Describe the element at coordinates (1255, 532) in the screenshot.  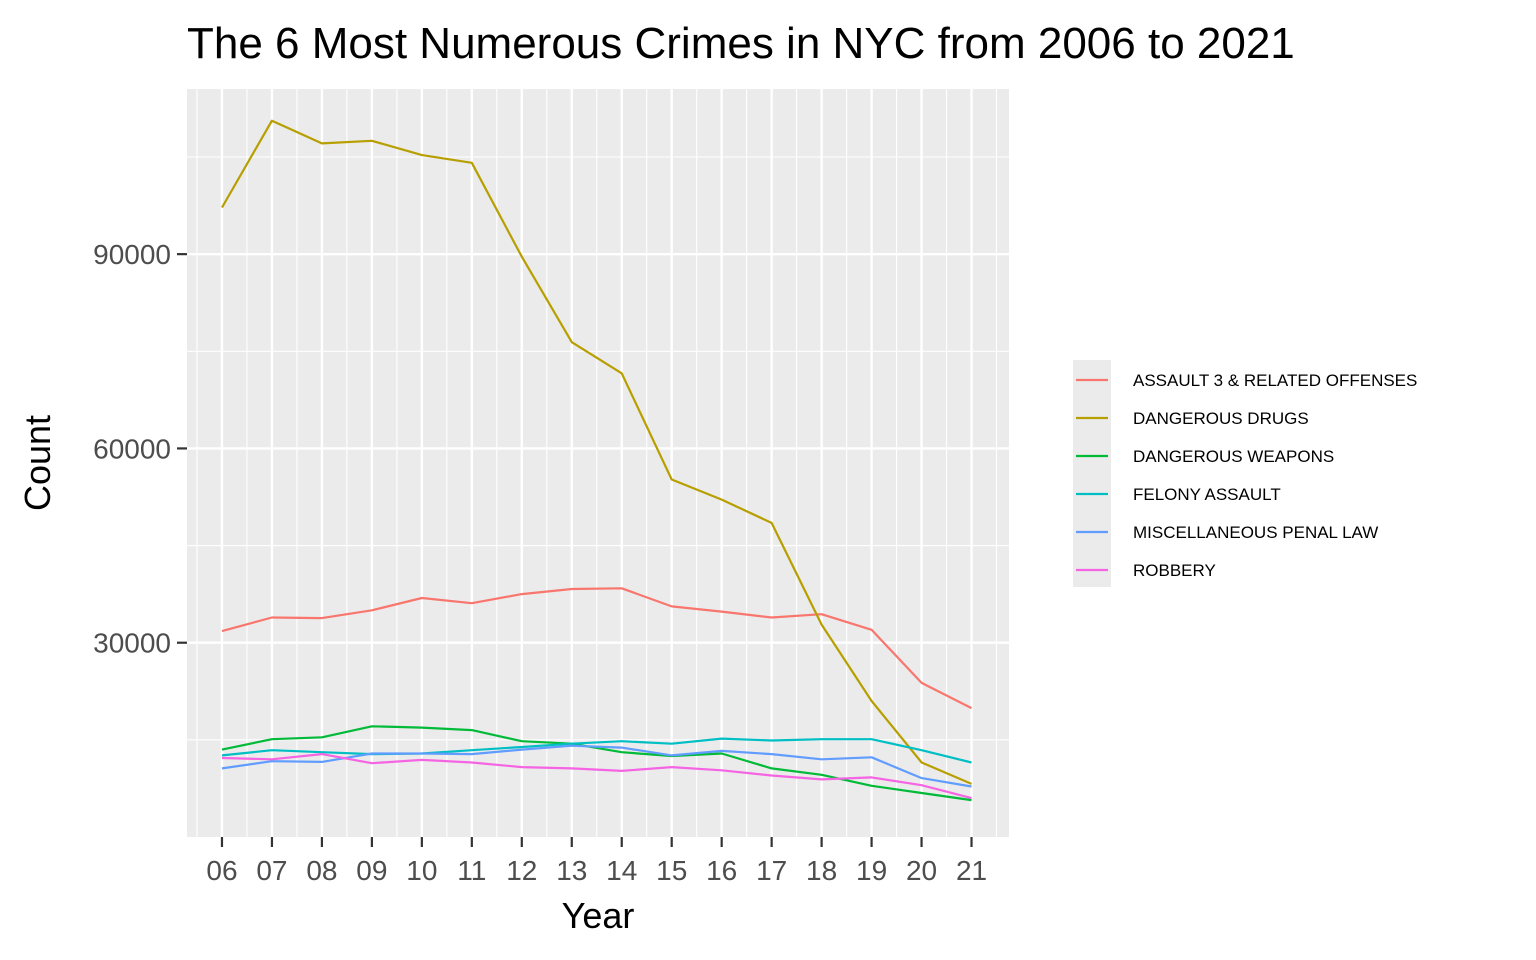
I see `legend-label: MISCELLANEOUS PENAL LAW` at that location.